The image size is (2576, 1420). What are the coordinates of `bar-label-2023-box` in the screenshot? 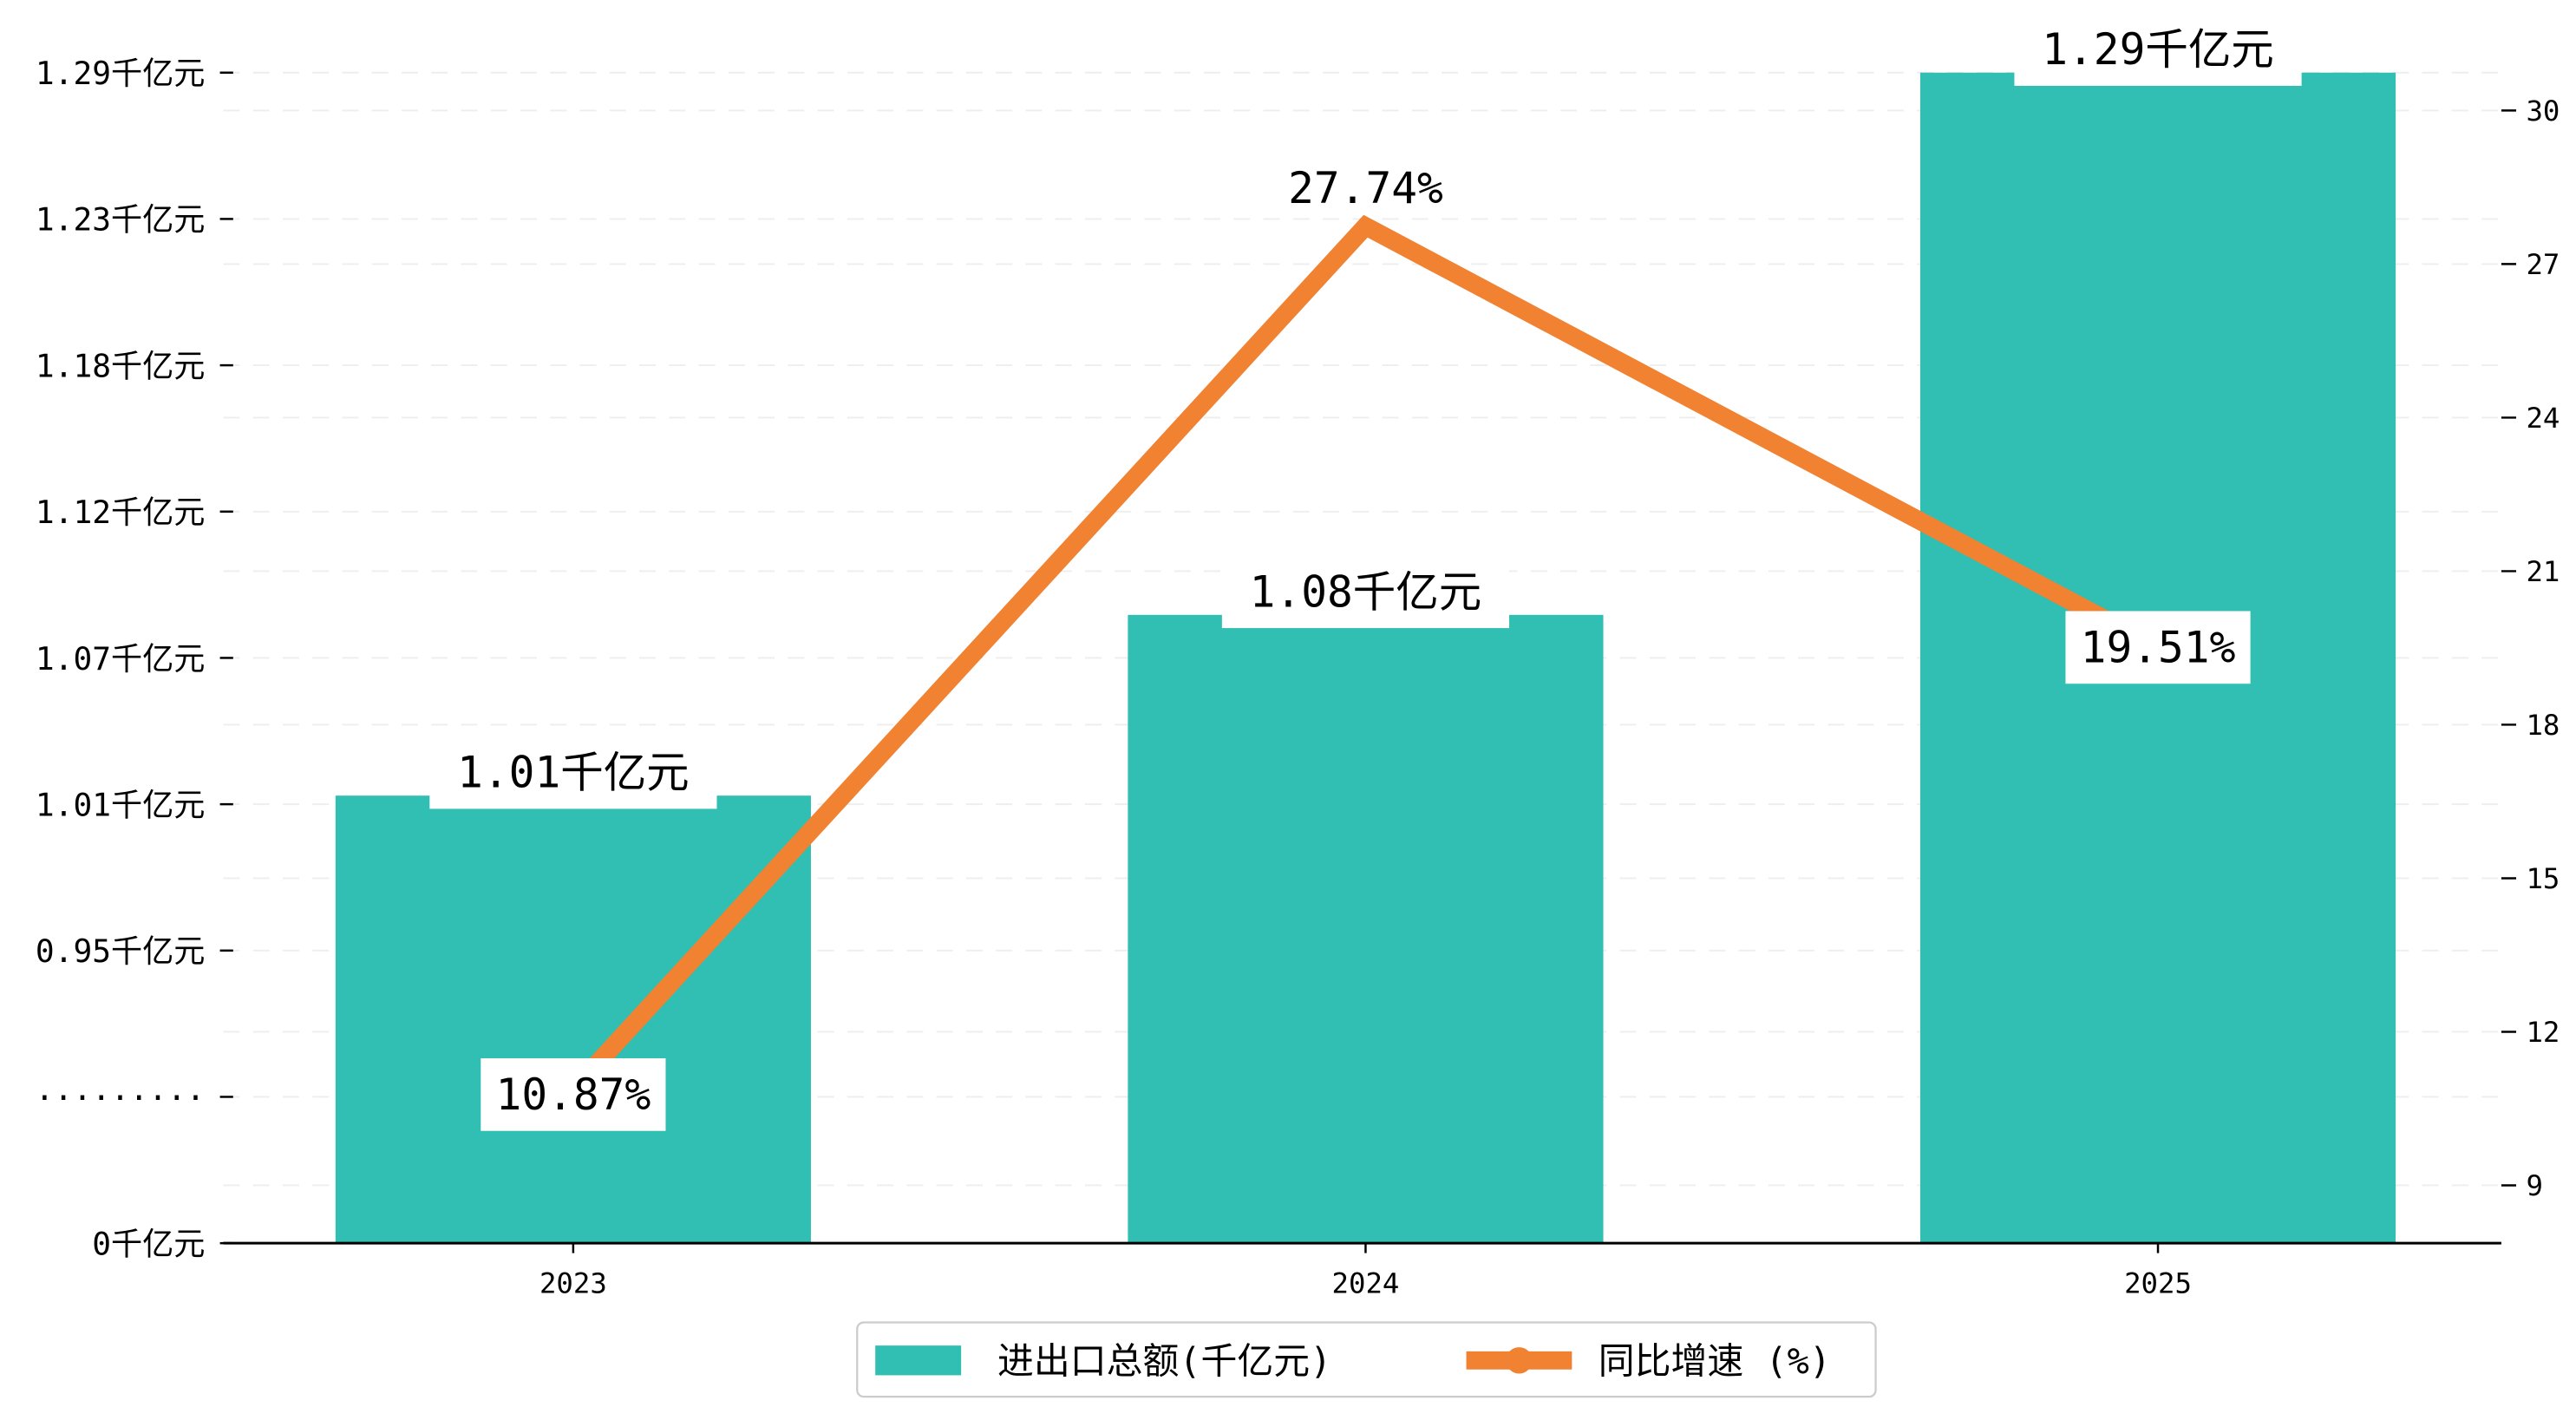 It's located at (573, 772).